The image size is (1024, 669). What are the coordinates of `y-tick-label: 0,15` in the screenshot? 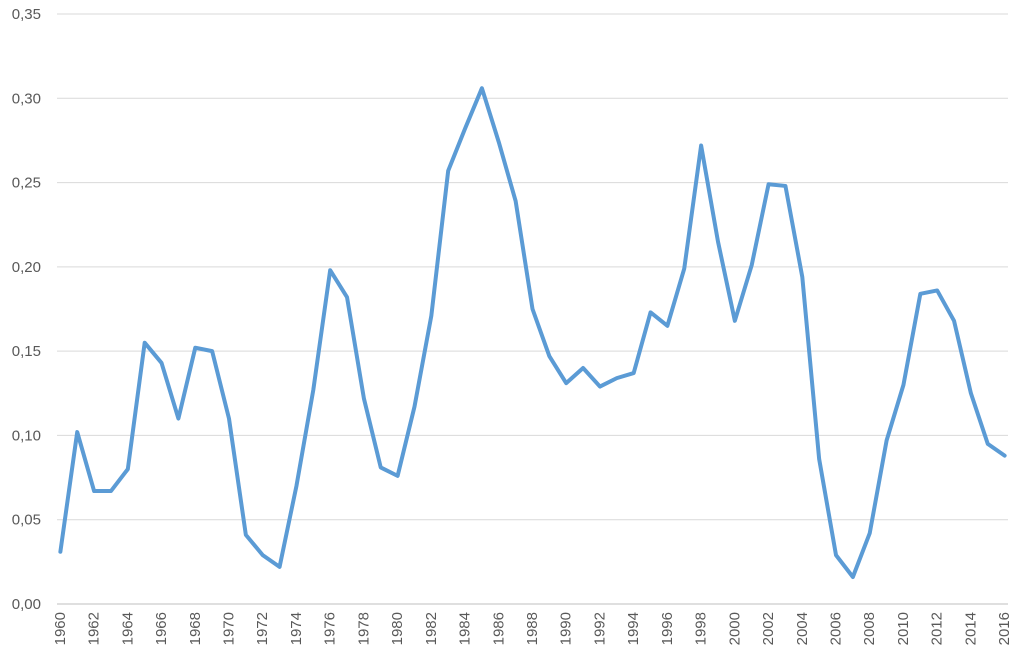 It's located at (26, 351).